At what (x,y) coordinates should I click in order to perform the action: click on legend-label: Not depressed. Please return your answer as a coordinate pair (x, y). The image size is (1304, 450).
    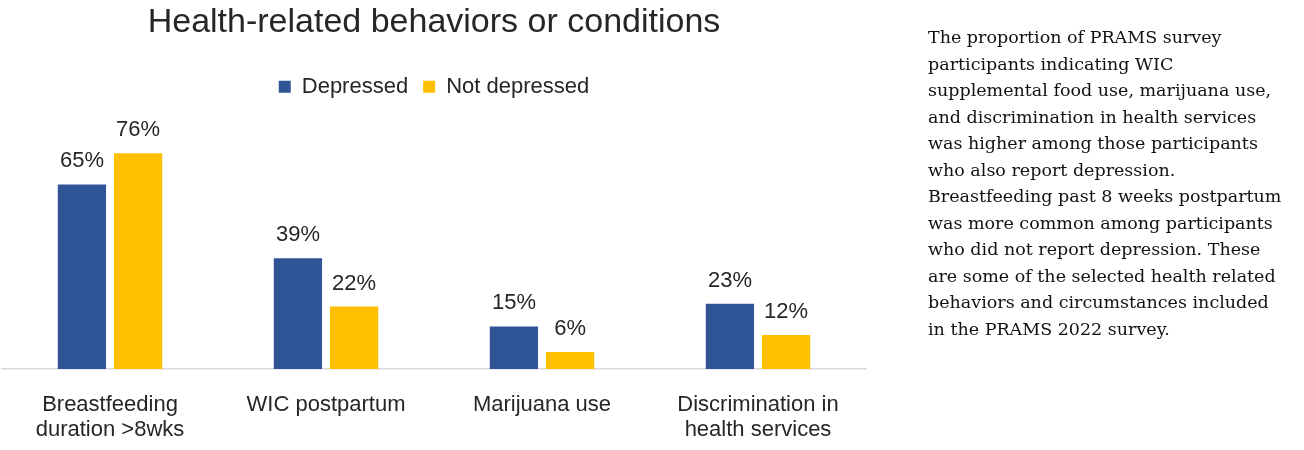
    Looking at the image, I should click on (518, 85).